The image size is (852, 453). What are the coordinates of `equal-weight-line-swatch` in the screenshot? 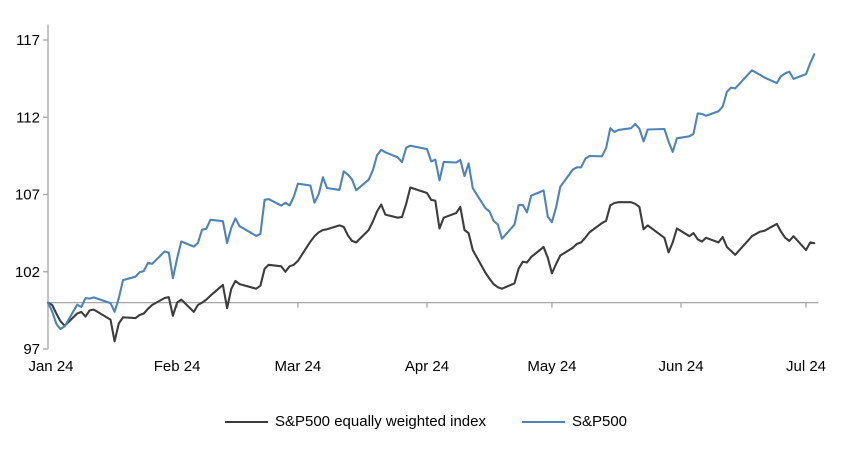 It's located at (246, 422).